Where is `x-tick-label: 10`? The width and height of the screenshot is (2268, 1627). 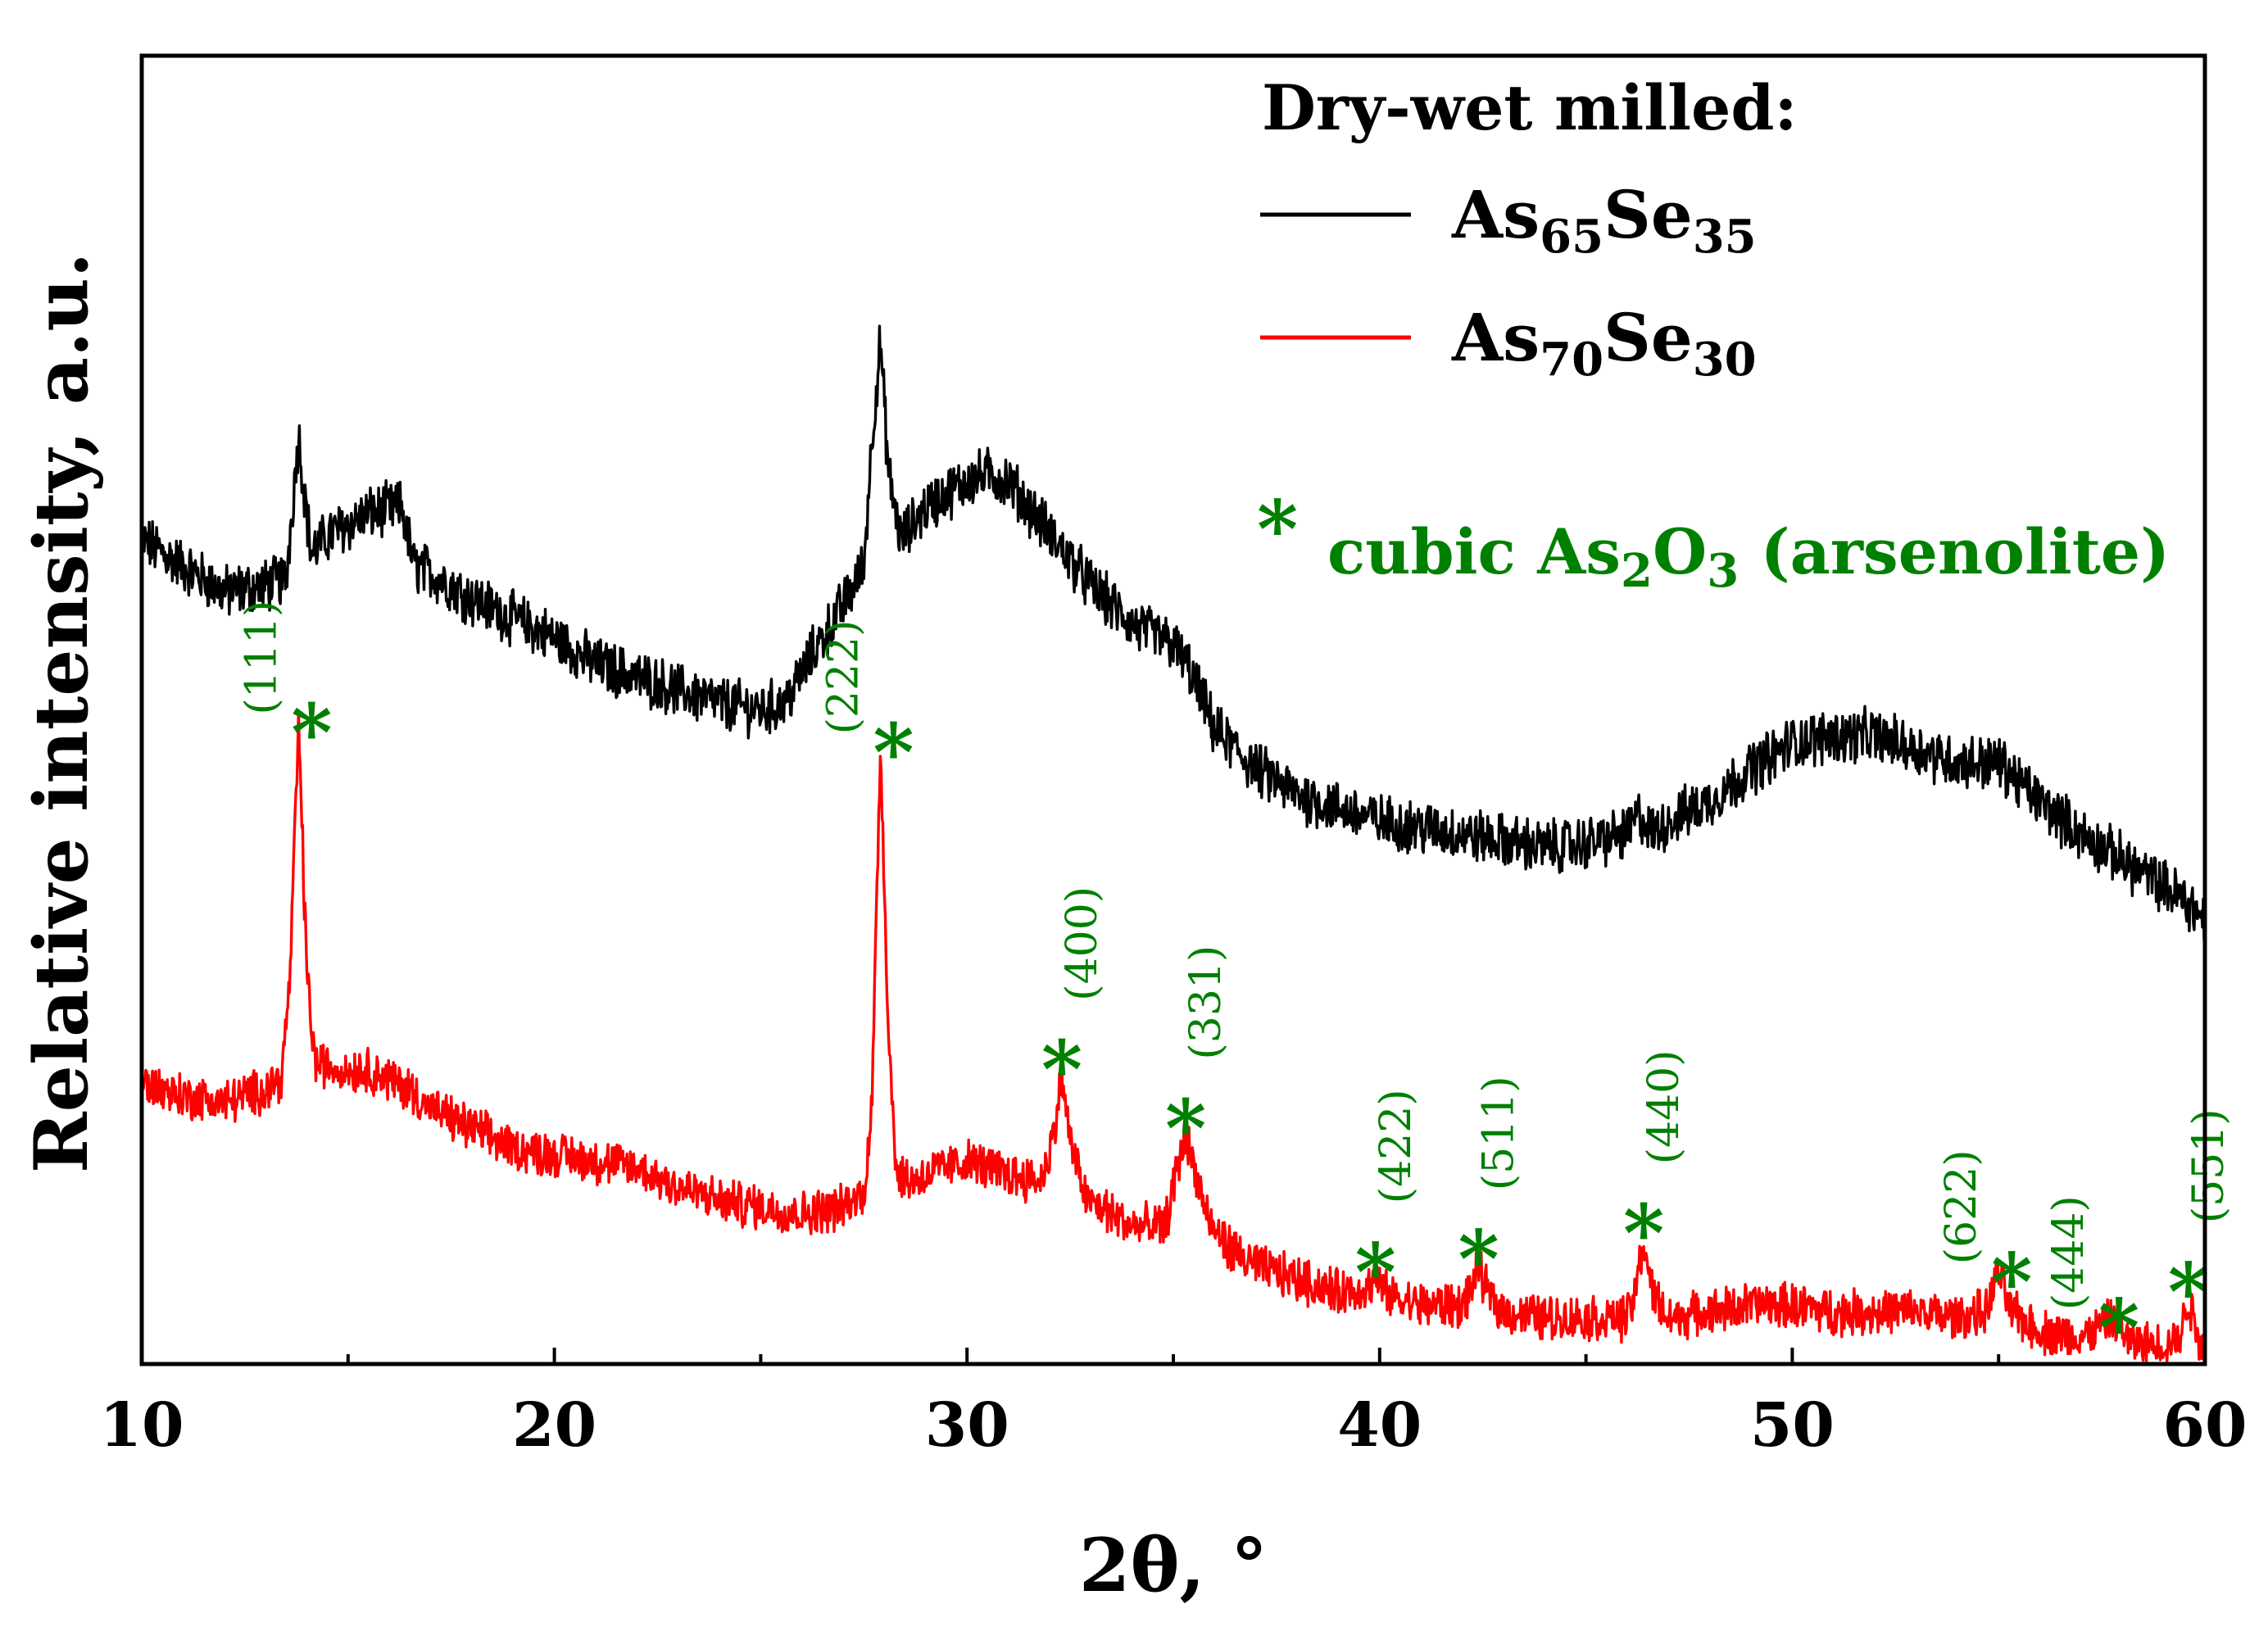
x-tick-label: 10 is located at coordinates (142, 1425).